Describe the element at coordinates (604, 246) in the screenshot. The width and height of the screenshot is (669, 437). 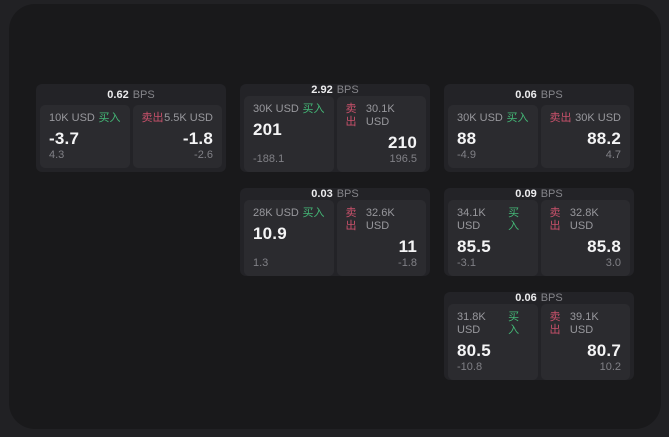
I see `sell-price-value: 85.8` at that location.